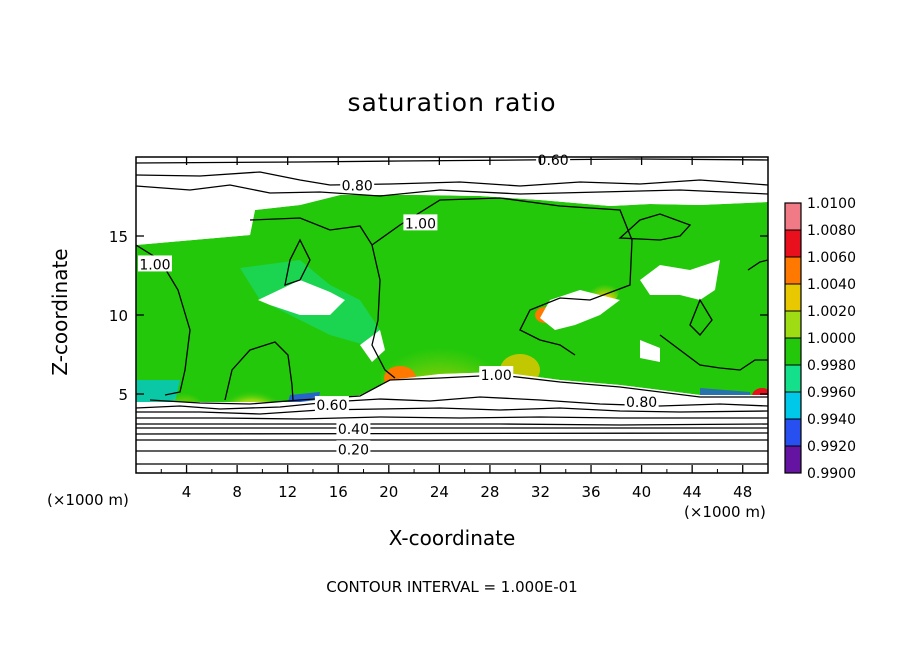  I want to click on x-tick-label: 16, so click(338, 492).